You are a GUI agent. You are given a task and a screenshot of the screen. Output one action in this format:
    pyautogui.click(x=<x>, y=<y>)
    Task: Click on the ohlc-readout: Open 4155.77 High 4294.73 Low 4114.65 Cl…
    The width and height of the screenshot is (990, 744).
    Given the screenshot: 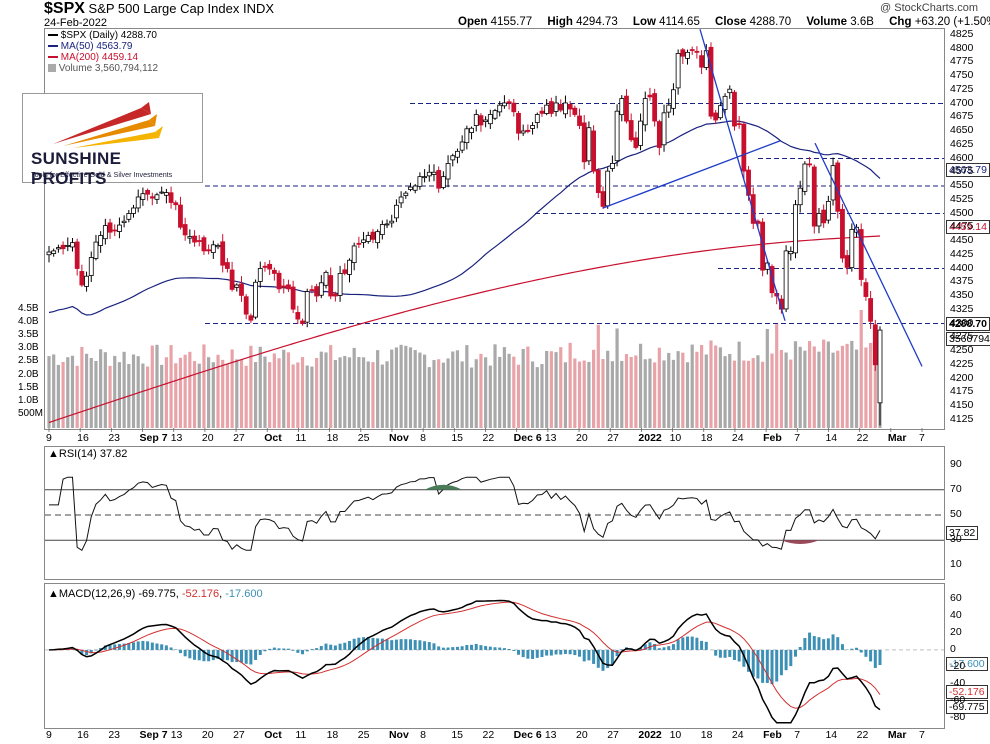 What is the action you would take?
    pyautogui.click(x=724, y=22)
    